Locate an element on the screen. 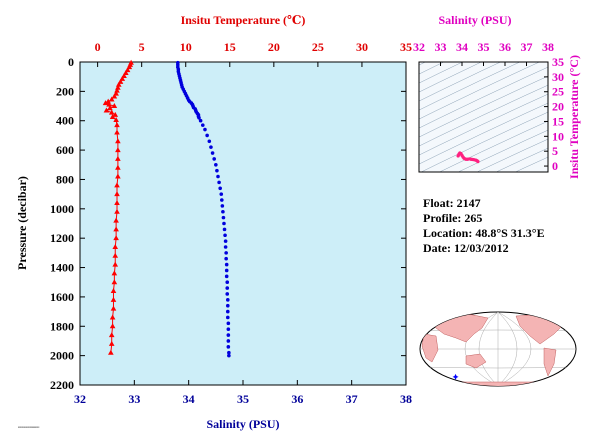 The height and width of the screenshot is (448, 601). temperature-axis-title: Insitu Temperature (℃) is located at coordinates (243, 20).